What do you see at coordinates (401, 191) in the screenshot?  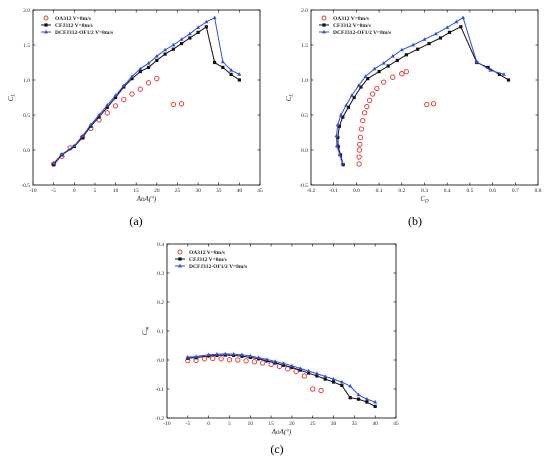 I see `x-tick-label: 0.2` at bounding box center [401, 191].